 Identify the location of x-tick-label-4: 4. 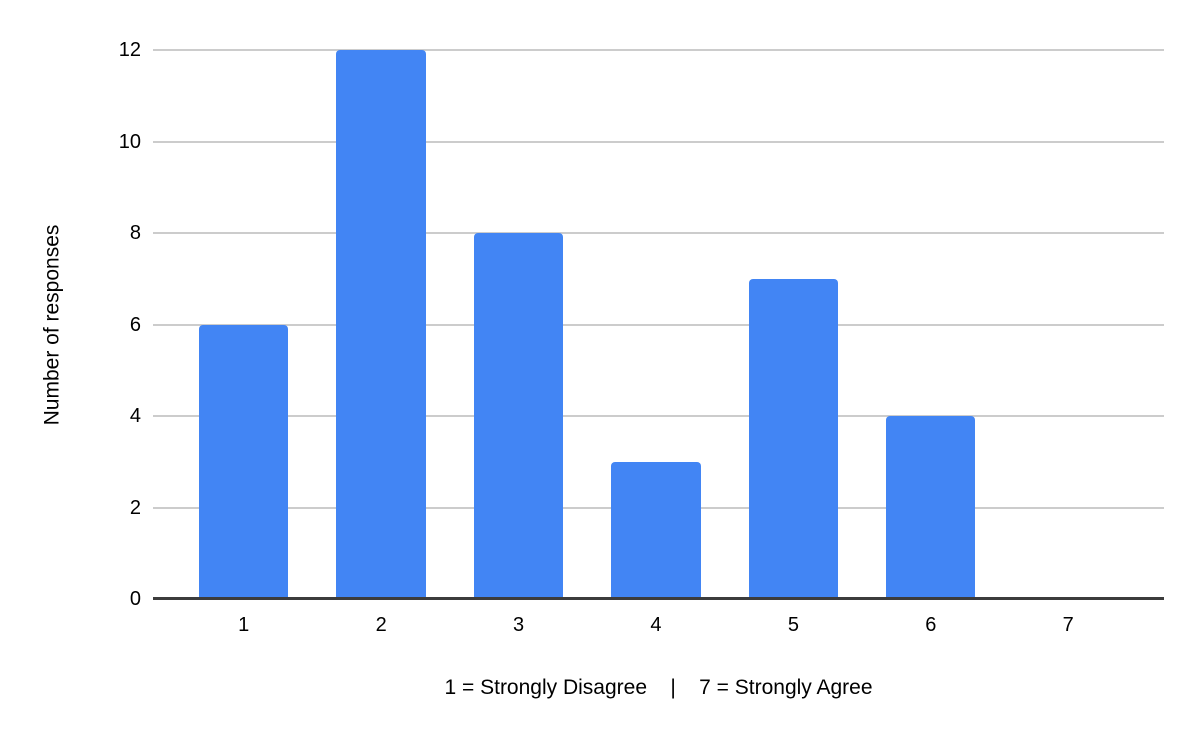
(656, 625).